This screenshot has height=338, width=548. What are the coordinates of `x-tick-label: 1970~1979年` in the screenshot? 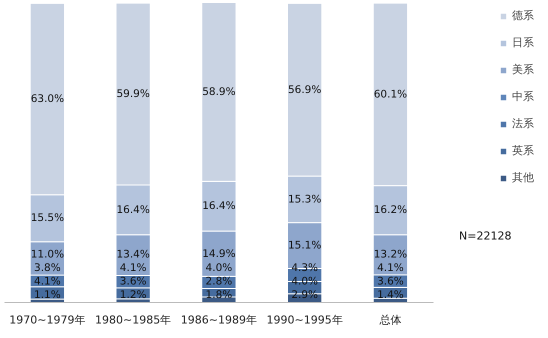 It's located at (47, 320).